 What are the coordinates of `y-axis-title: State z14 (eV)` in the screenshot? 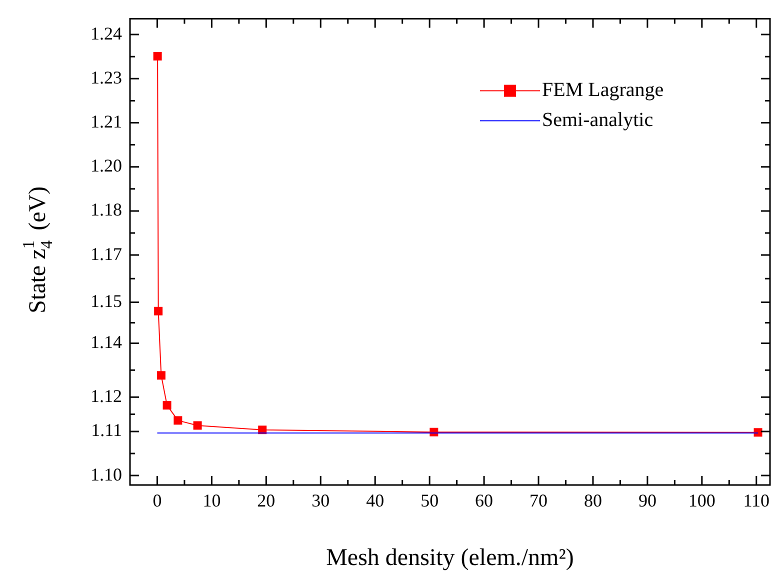 It's located at (37, 250).